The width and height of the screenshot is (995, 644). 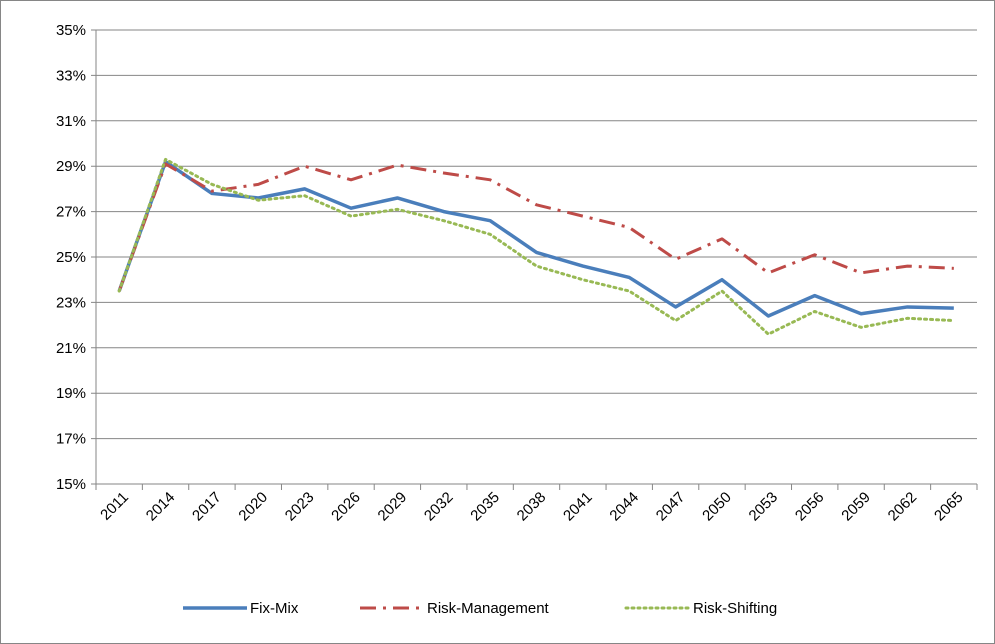 I want to click on legend-label: Fix-Mix, so click(x=274, y=608).